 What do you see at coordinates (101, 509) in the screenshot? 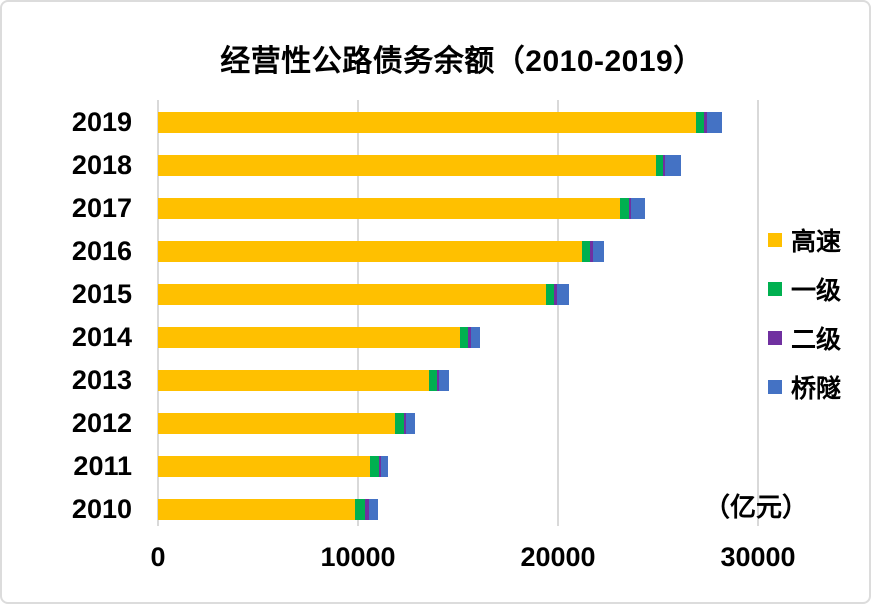
I see `y-axis-label: 2010` at bounding box center [101, 509].